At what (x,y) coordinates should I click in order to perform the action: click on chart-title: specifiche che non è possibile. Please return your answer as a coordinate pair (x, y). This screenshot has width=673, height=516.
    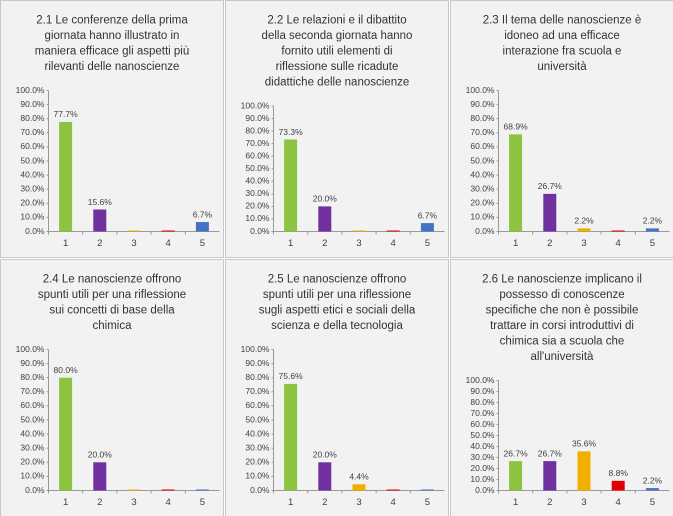
    Looking at the image, I should click on (562, 311).